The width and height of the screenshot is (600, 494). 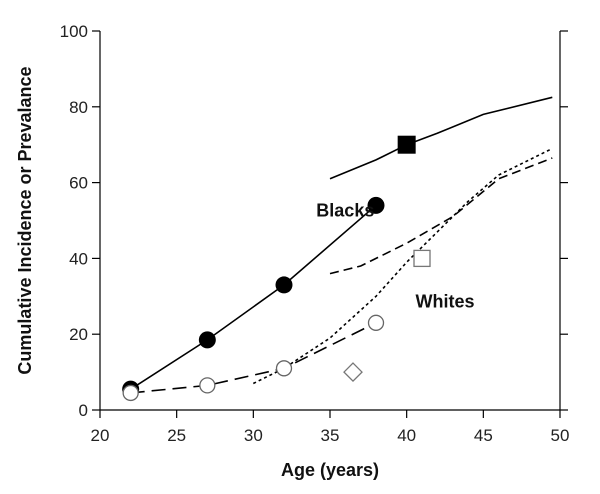 What do you see at coordinates (78, 183) in the screenshot?
I see `y-tick-label: 60` at bounding box center [78, 183].